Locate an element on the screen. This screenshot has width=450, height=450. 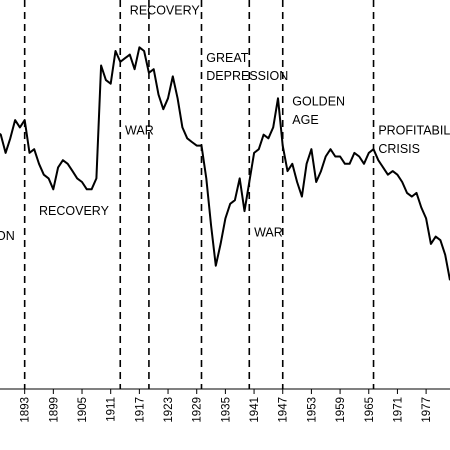
x-tick-label: 1887 is located at coordinates (1, 410).